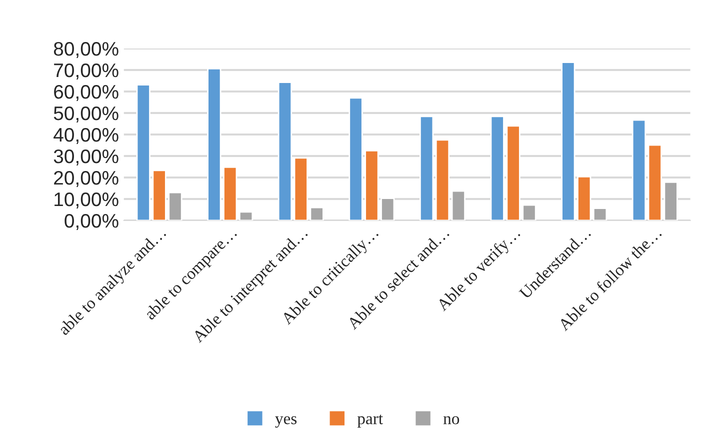 The image size is (708, 441). Describe the element at coordinates (86, 136) in the screenshot. I see `y-tick-label: 40,00%` at that location.